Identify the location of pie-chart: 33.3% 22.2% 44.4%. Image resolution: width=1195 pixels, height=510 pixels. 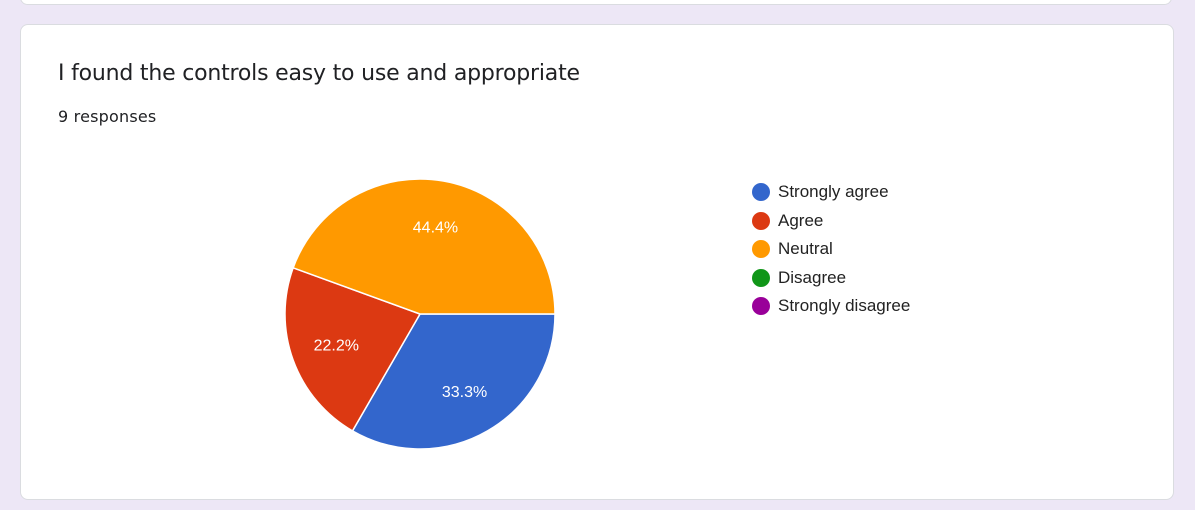
(420, 314).